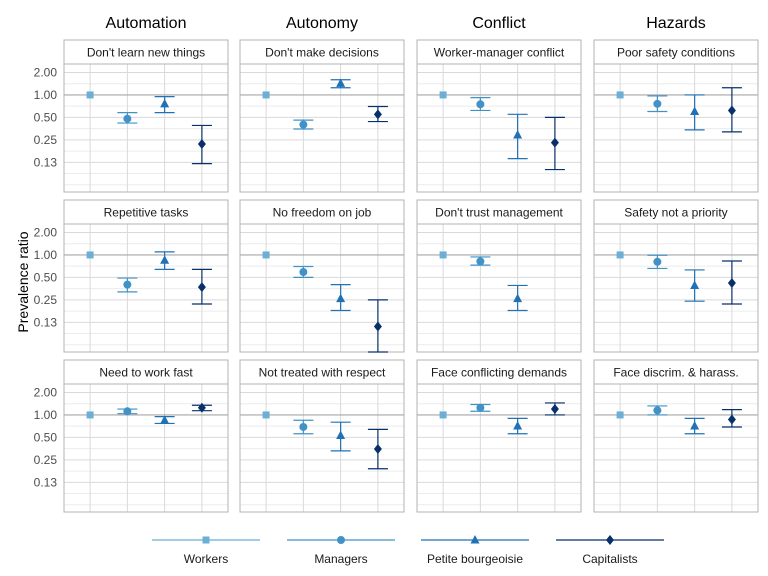 The width and height of the screenshot is (768, 576). I want to click on facet-panel: Face conflicting demands, so click(499, 436).